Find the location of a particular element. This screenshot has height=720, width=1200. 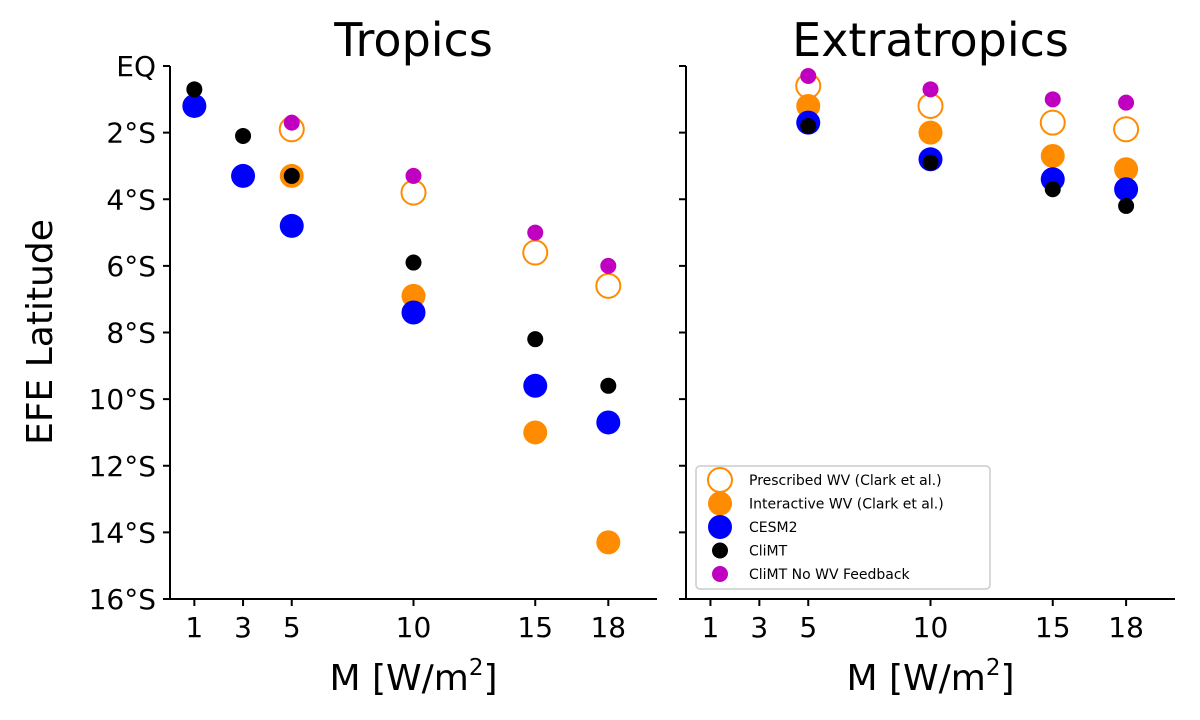

legend-label-prescribed: Prescribed WV (Clark et al.) is located at coordinates (845, 481).